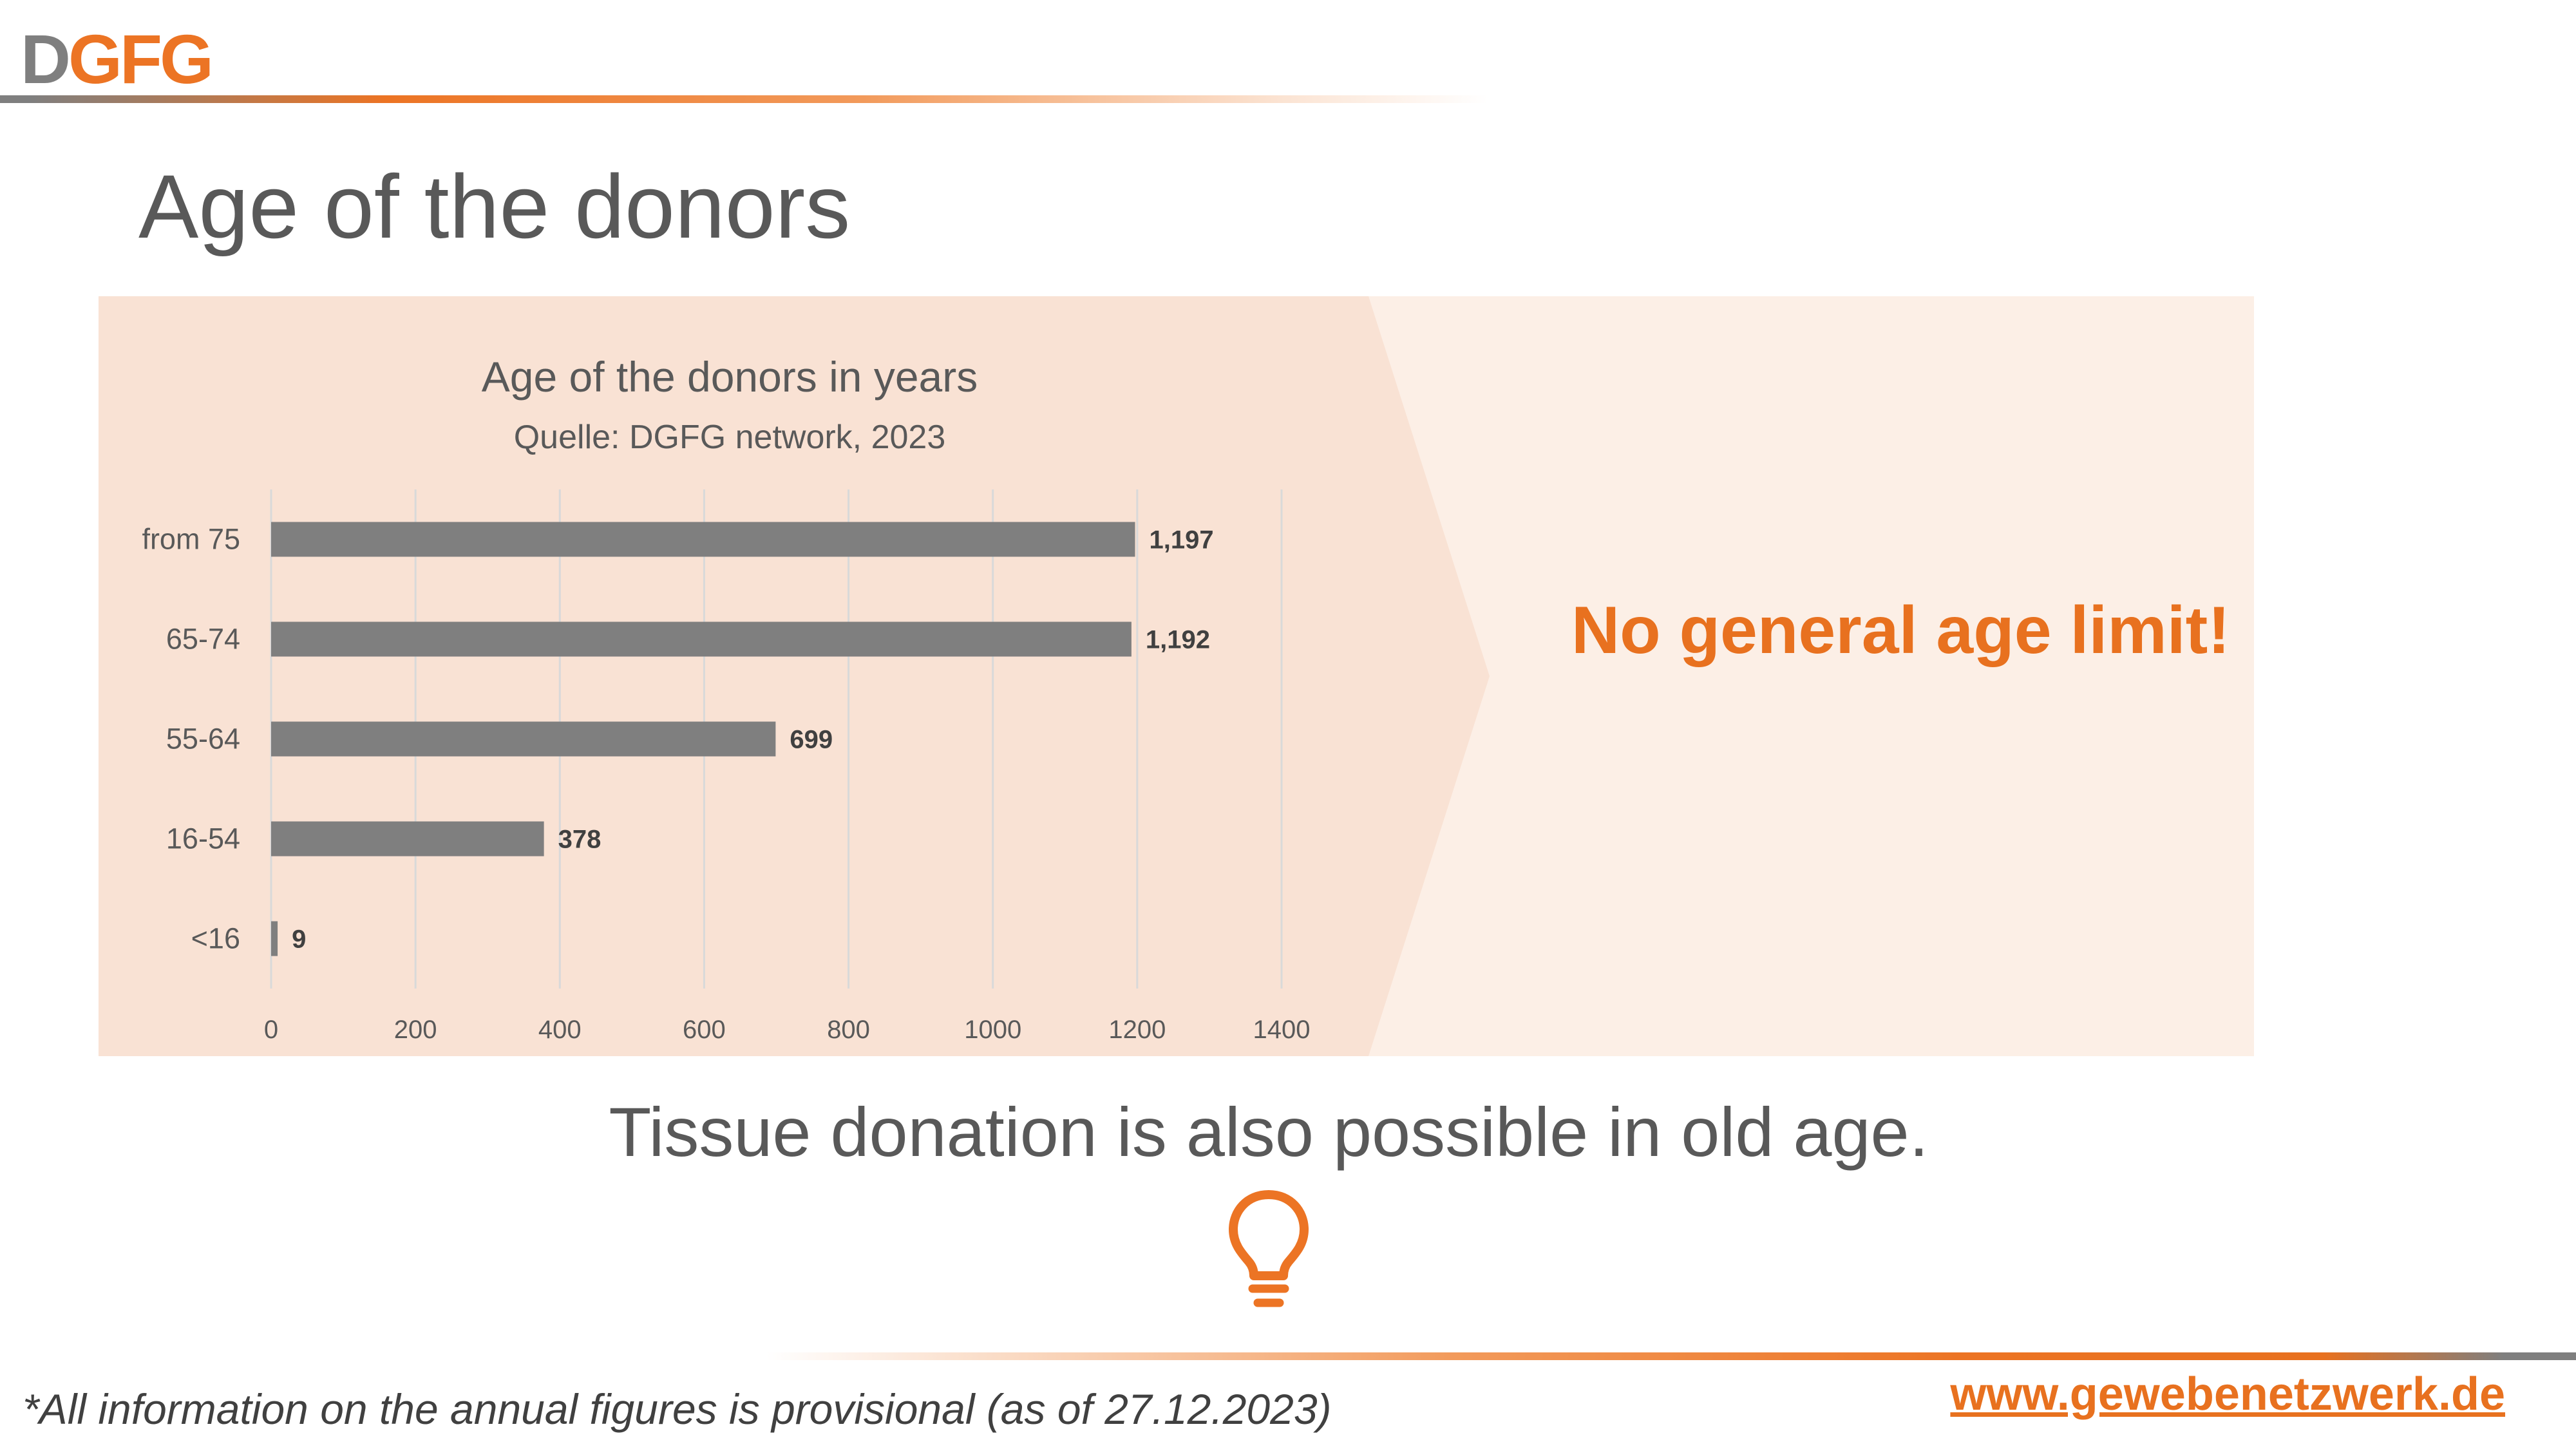 This screenshot has height=1449, width=2576. I want to click on x-tick-label: 1400, so click(1282, 1030).